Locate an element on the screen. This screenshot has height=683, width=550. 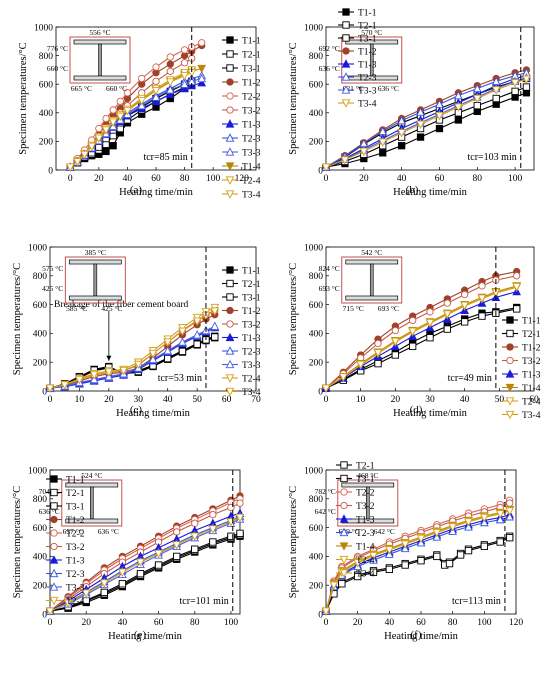
section-temp-label: 782 °C is located at coordinates (325, 491).